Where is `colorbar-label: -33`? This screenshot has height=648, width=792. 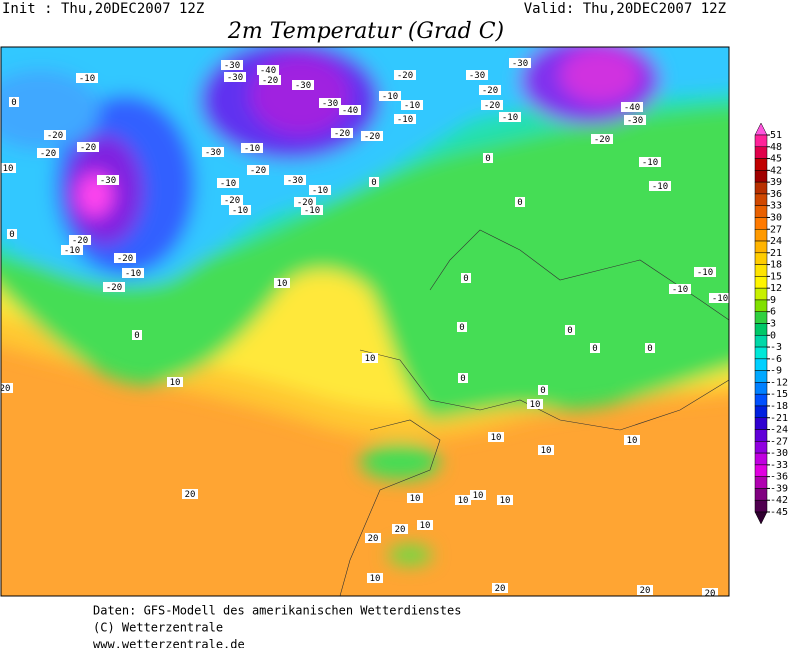 colorbar-label: -33 is located at coordinates (779, 465).